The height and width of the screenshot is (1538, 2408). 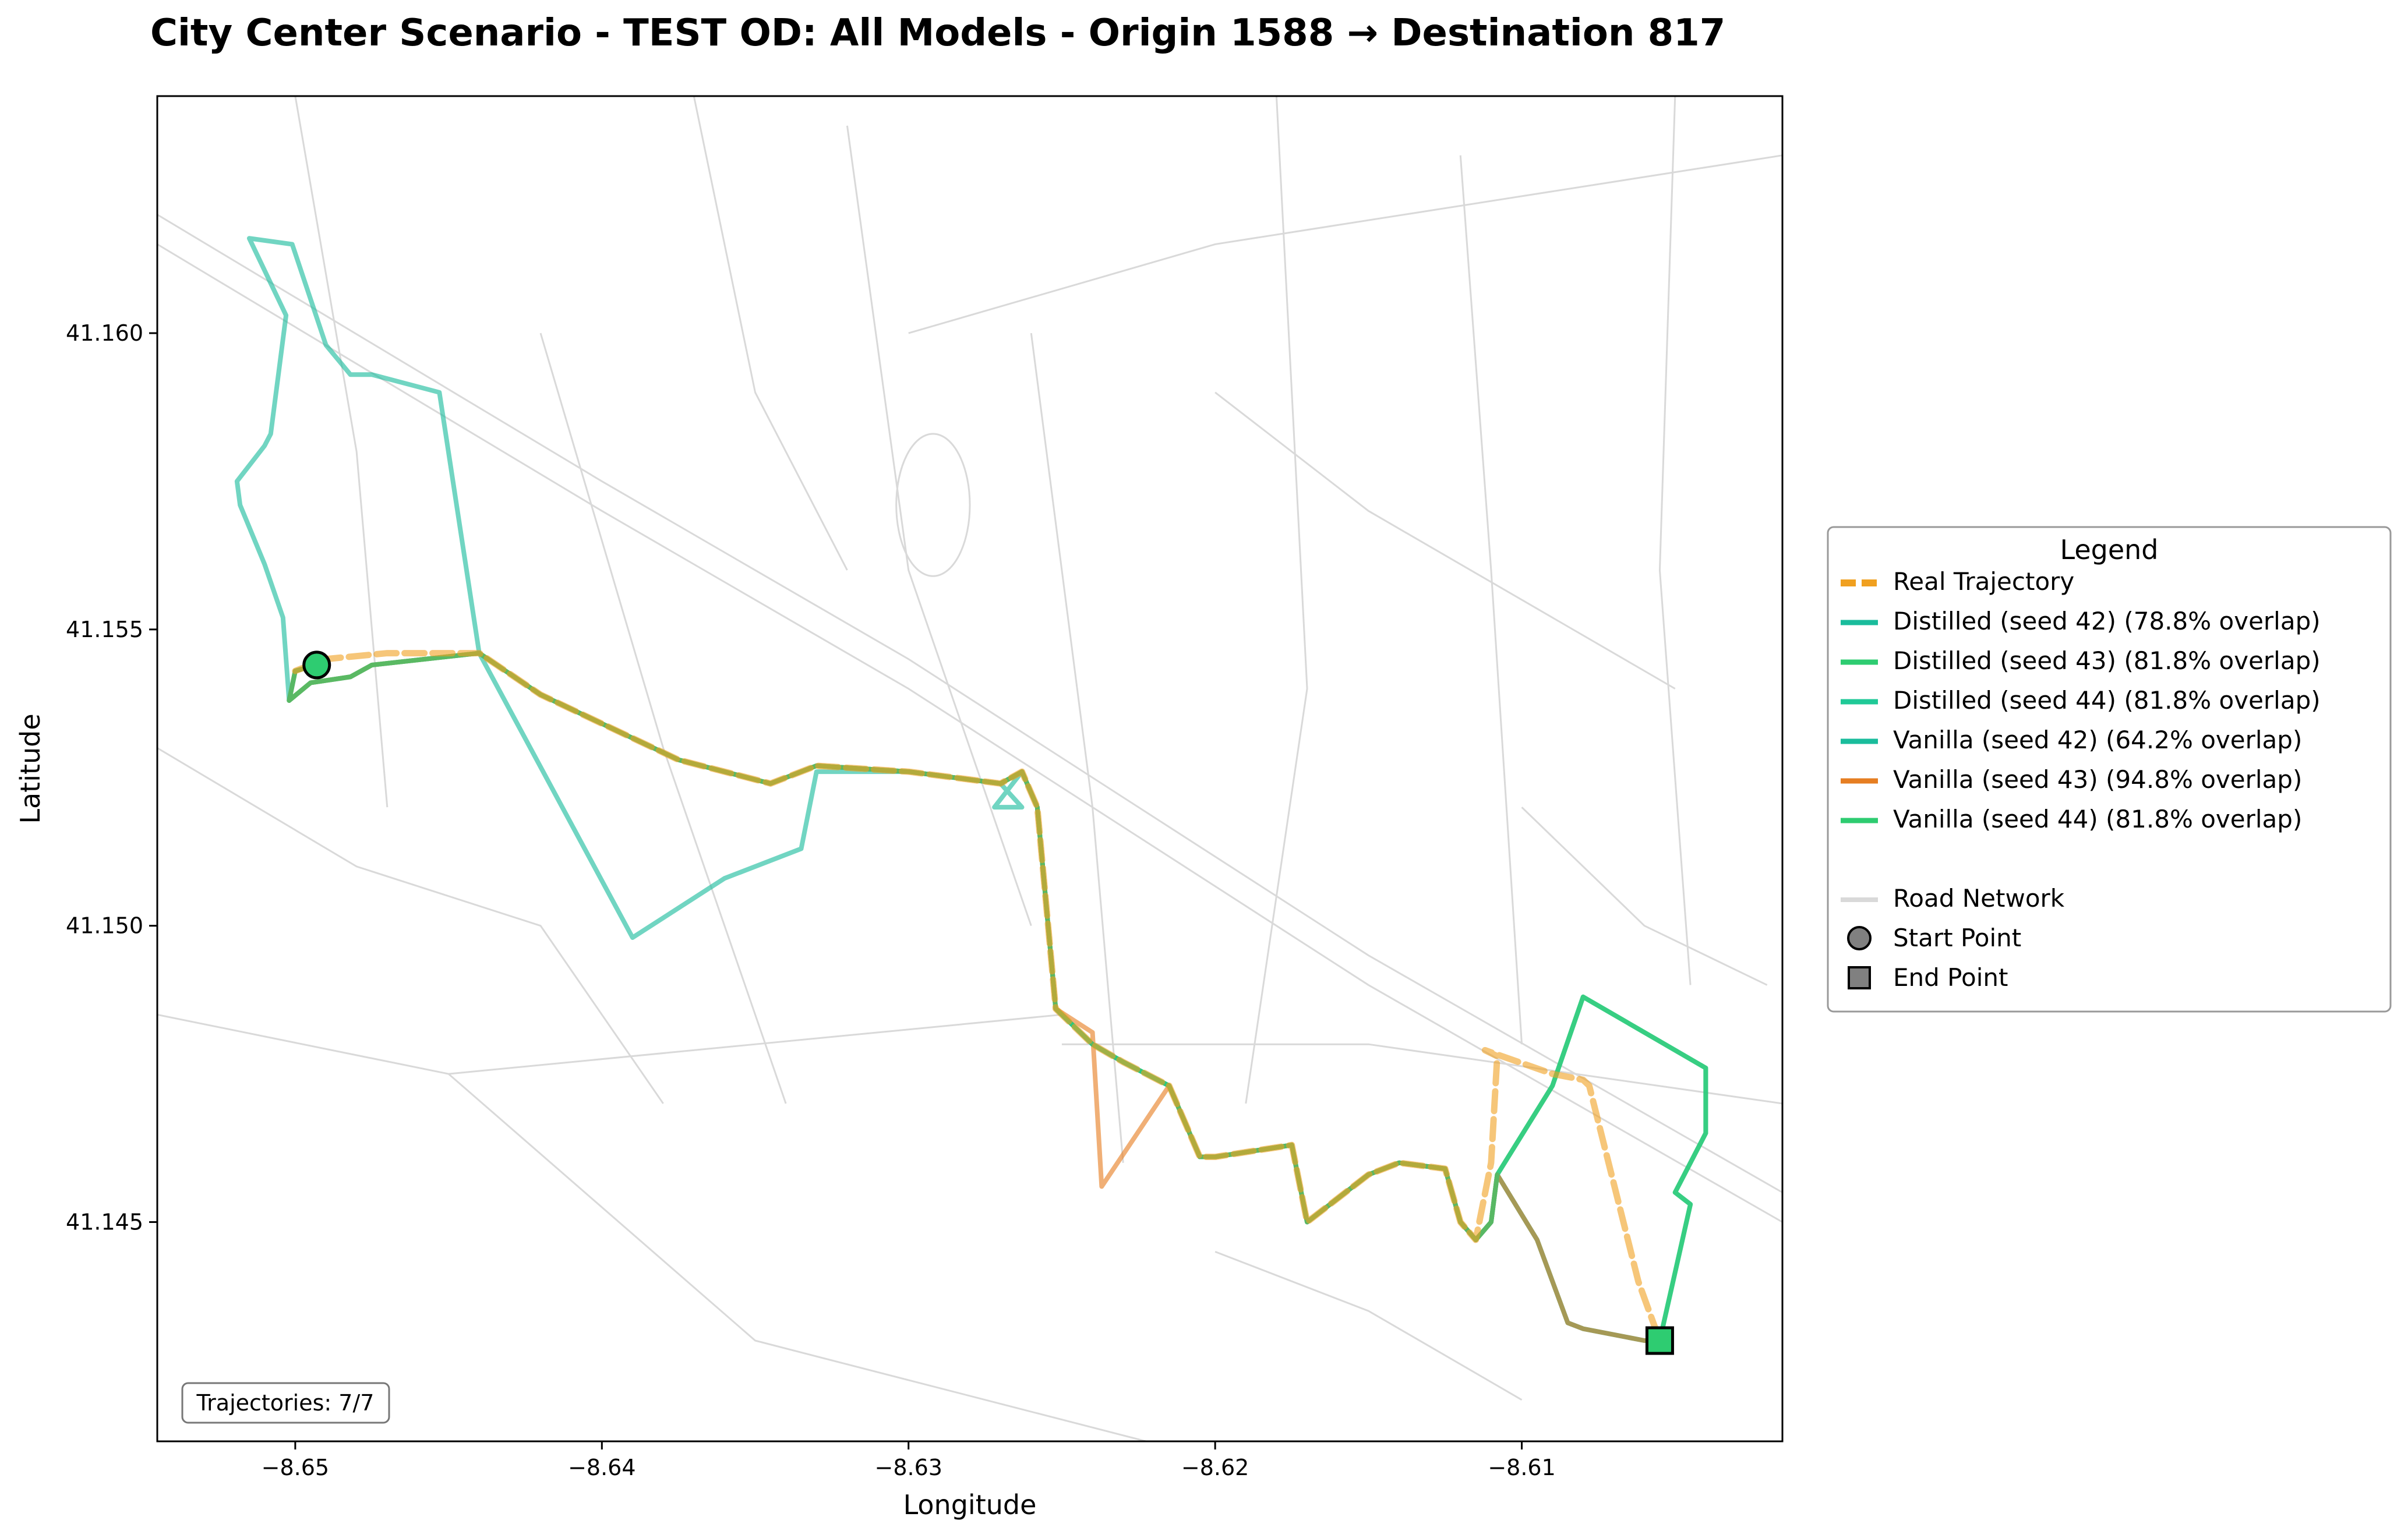 What do you see at coordinates (908, 1467) in the screenshot?
I see `x-tick-label: −8.63` at bounding box center [908, 1467].